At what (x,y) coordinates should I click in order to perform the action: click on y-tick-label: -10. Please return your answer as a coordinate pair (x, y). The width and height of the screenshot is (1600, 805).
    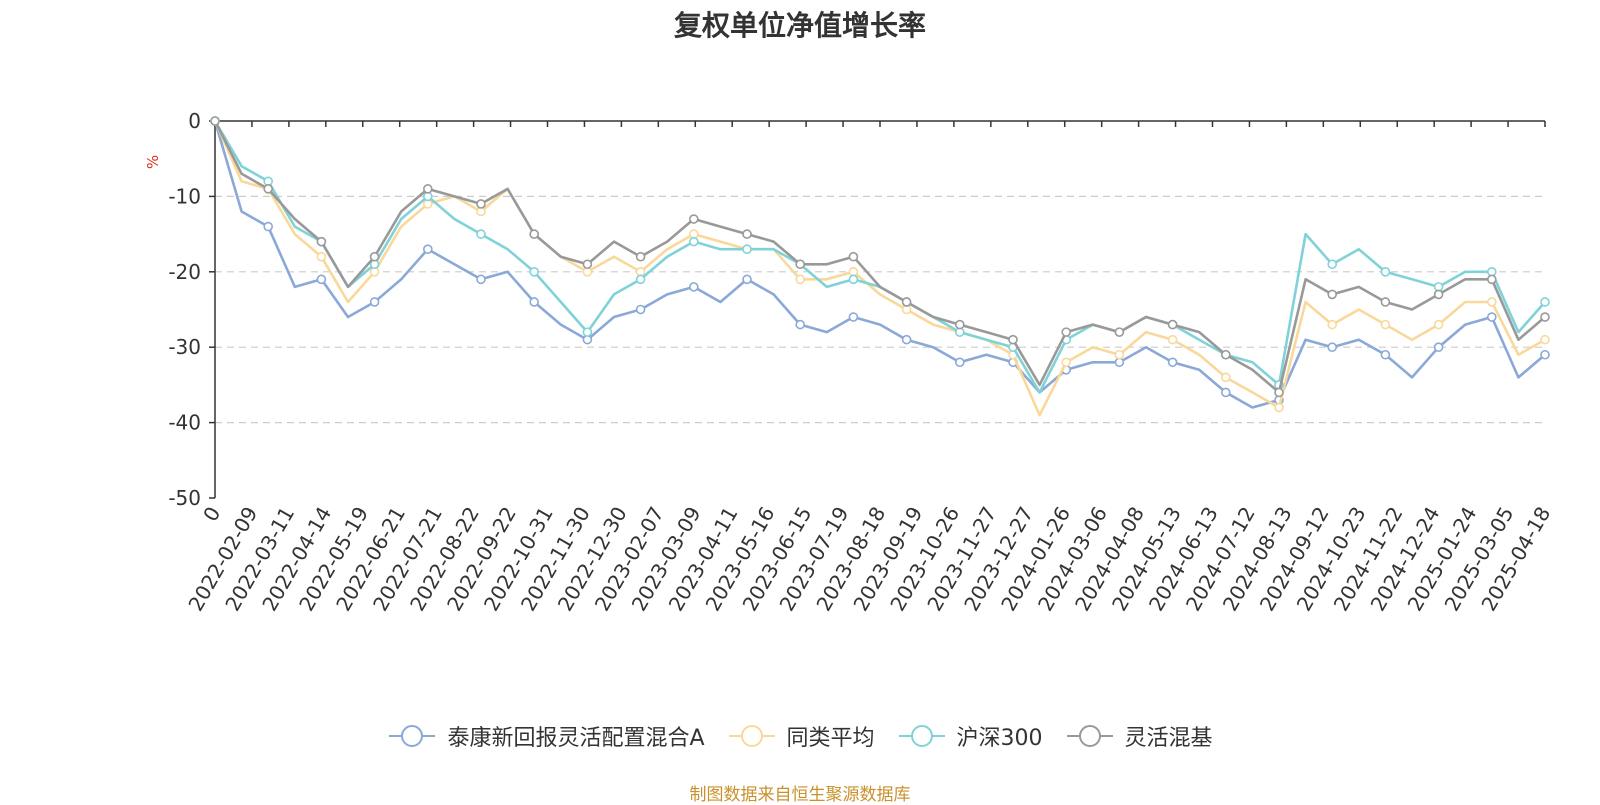
    Looking at the image, I should click on (184, 196).